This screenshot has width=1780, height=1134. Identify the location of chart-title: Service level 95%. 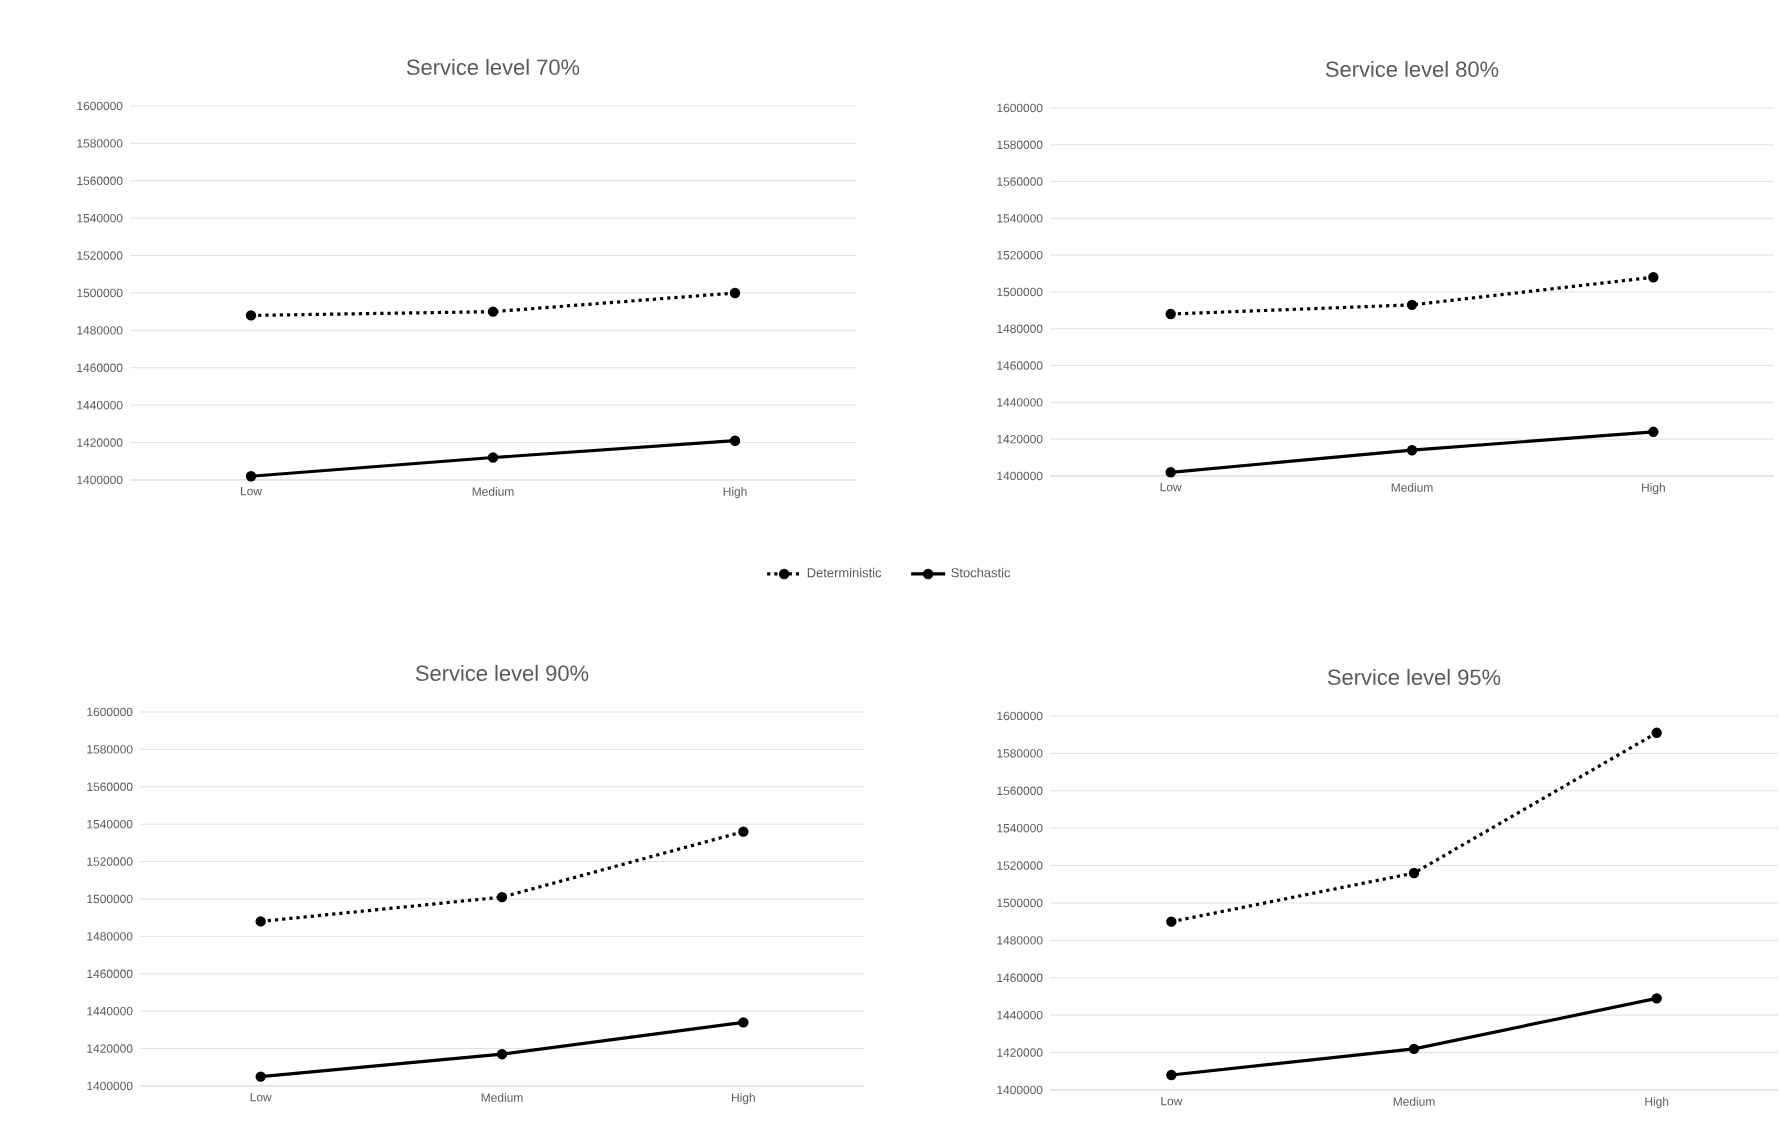
(1414, 676).